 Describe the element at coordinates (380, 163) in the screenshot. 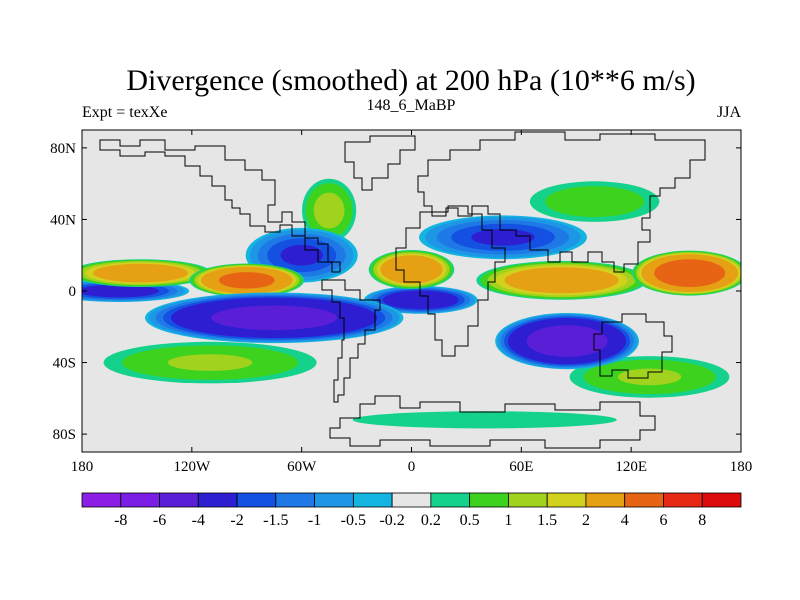

I see `greenland-outline` at that location.